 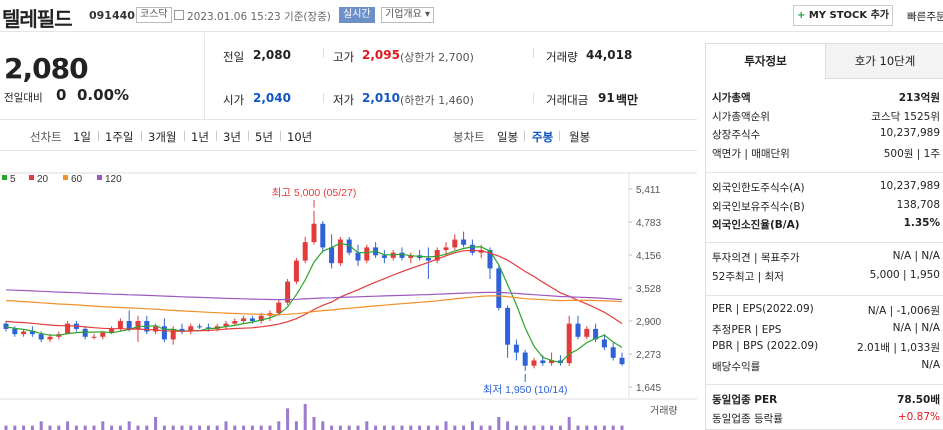 I want to click on info-row: 외국인소진율(B/A) 1.35%, so click(x=826, y=226).